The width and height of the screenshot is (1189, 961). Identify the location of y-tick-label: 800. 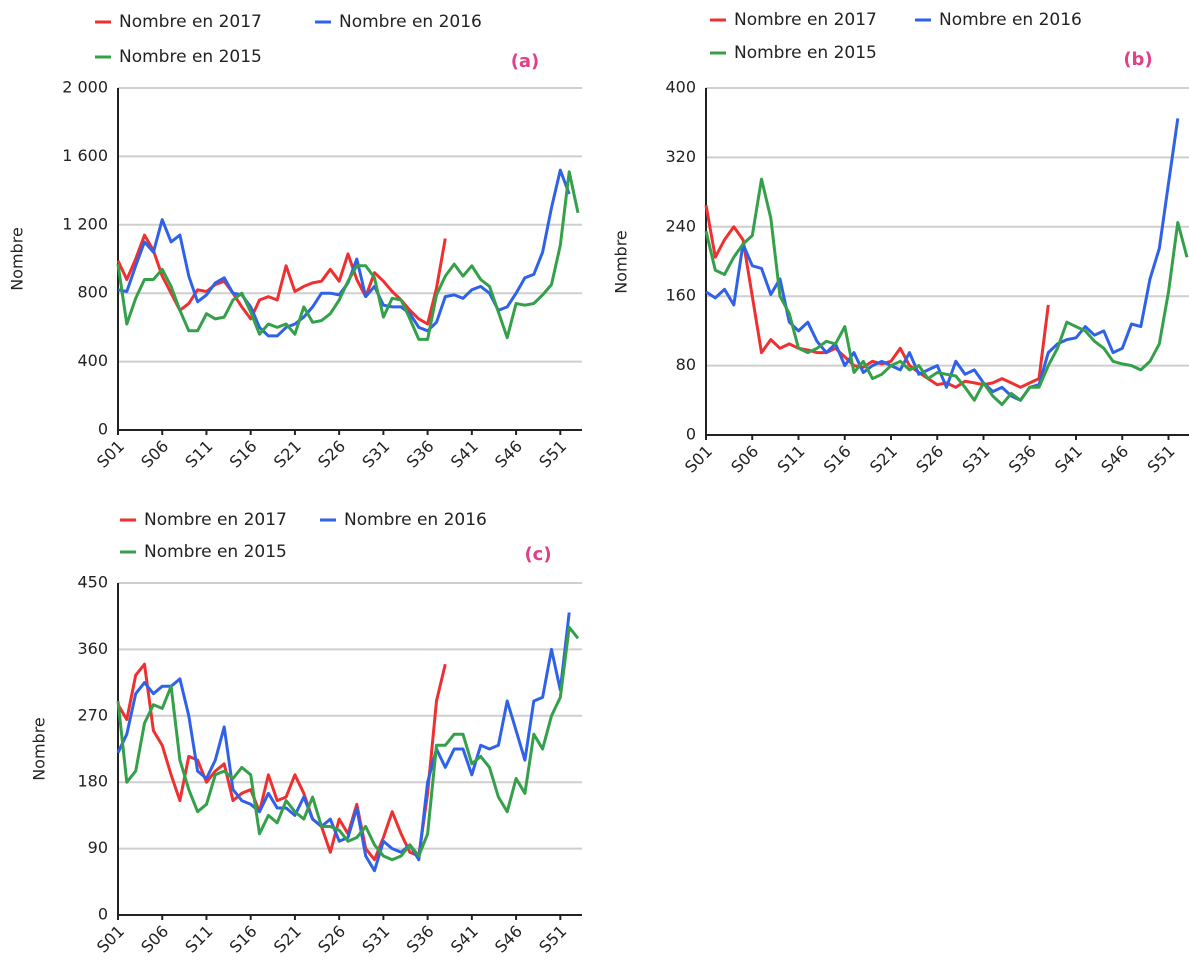
(92, 292).